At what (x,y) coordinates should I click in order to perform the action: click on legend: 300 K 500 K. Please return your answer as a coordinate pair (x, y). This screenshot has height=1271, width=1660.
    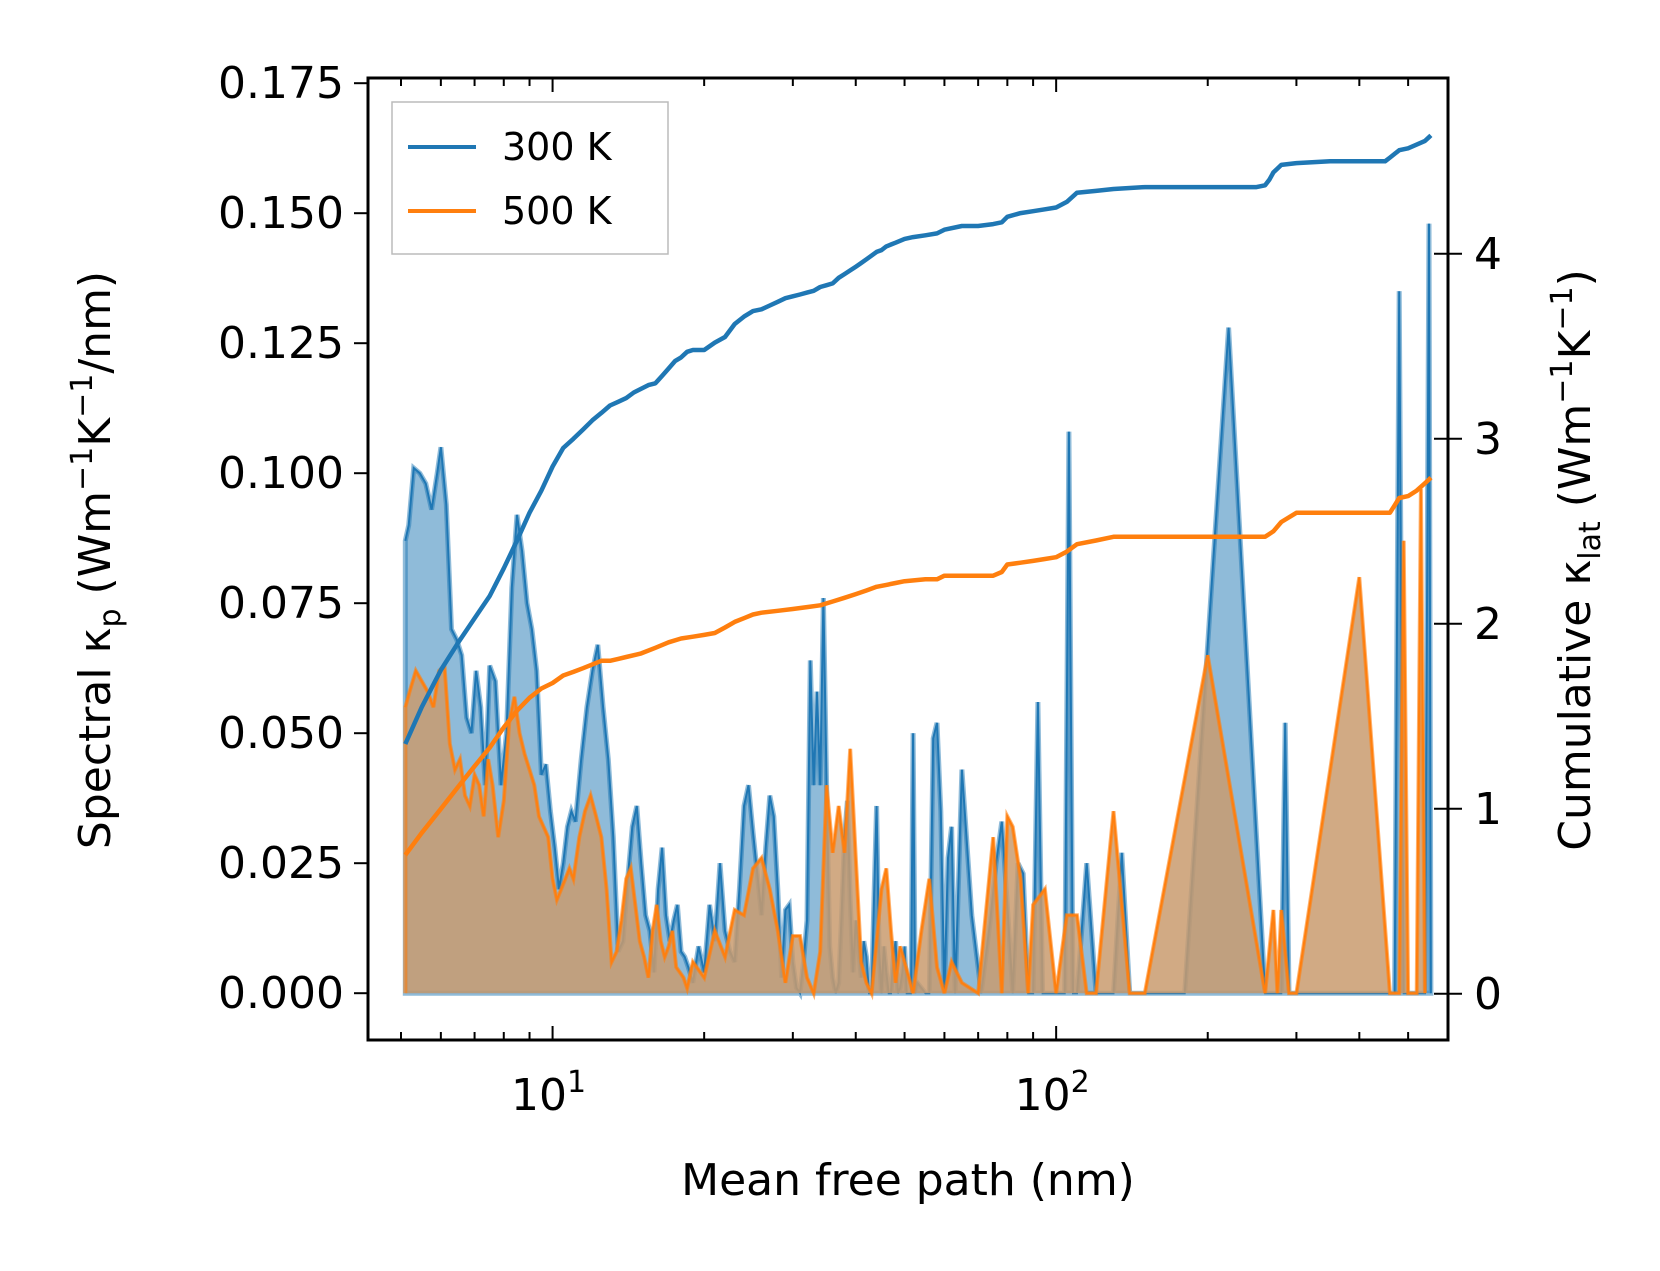
    Looking at the image, I should click on (530, 178).